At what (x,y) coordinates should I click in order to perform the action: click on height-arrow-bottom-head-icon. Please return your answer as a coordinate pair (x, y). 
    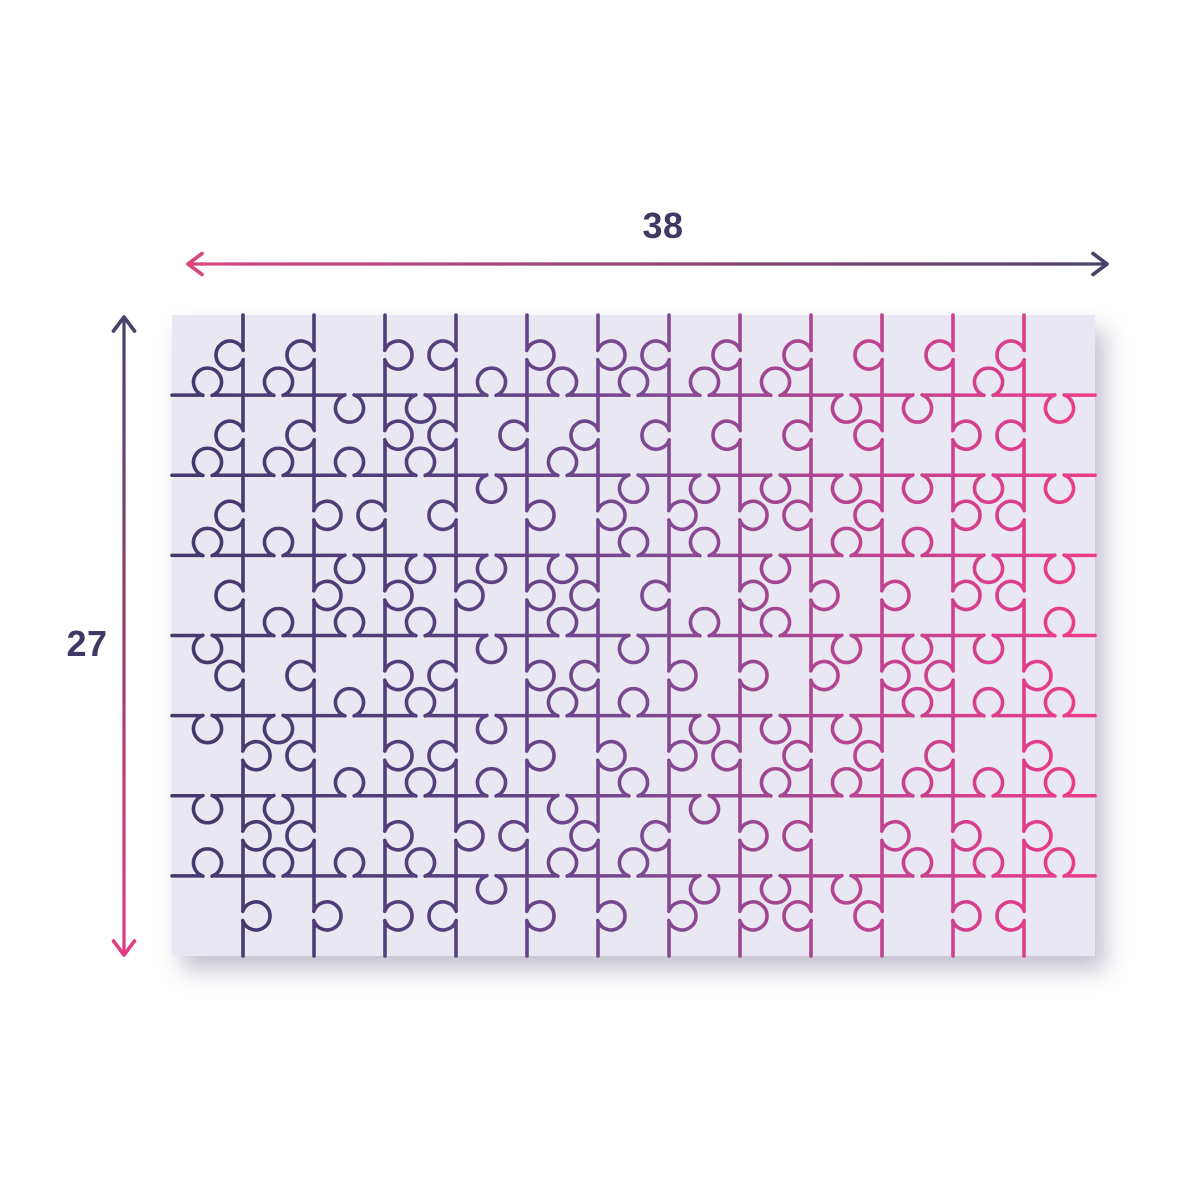
    Looking at the image, I should click on (124, 948).